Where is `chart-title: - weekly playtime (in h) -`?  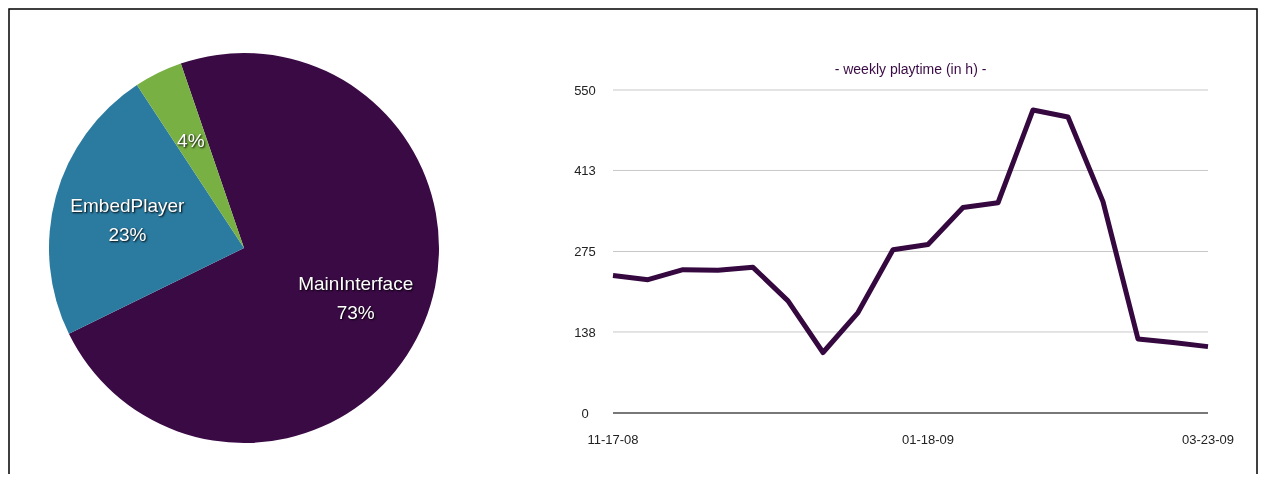
chart-title: - weekly playtime (in h) - is located at coordinates (910, 69).